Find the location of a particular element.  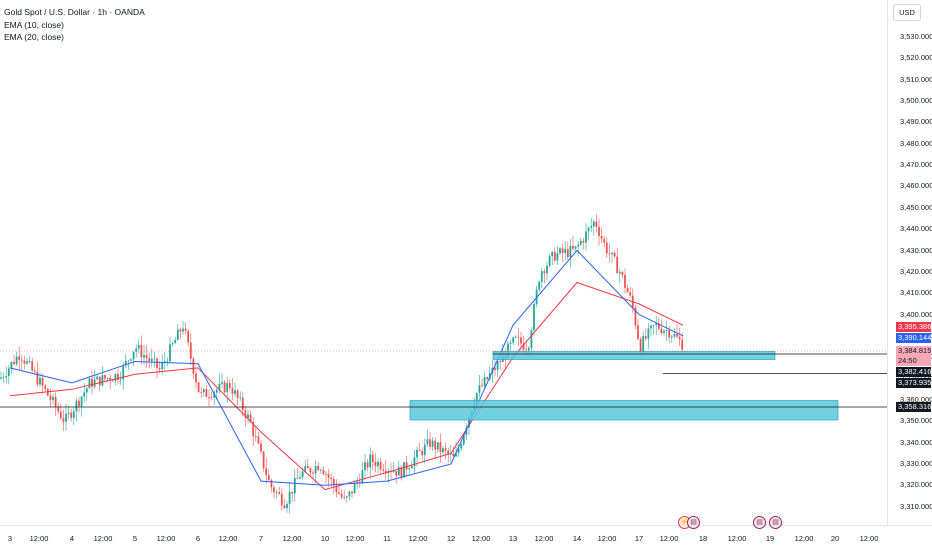

time-tick-label: 13 is located at coordinates (513, 538).